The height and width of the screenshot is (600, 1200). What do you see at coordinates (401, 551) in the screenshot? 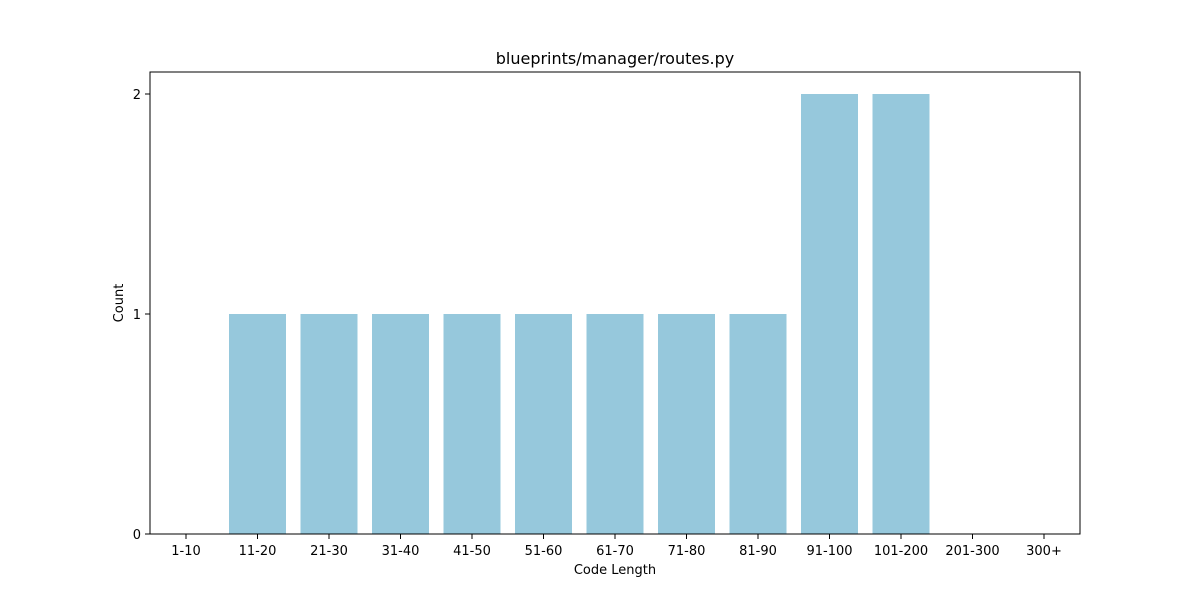
I see `x-tick-label: 31-40` at bounding box center [401, 551].